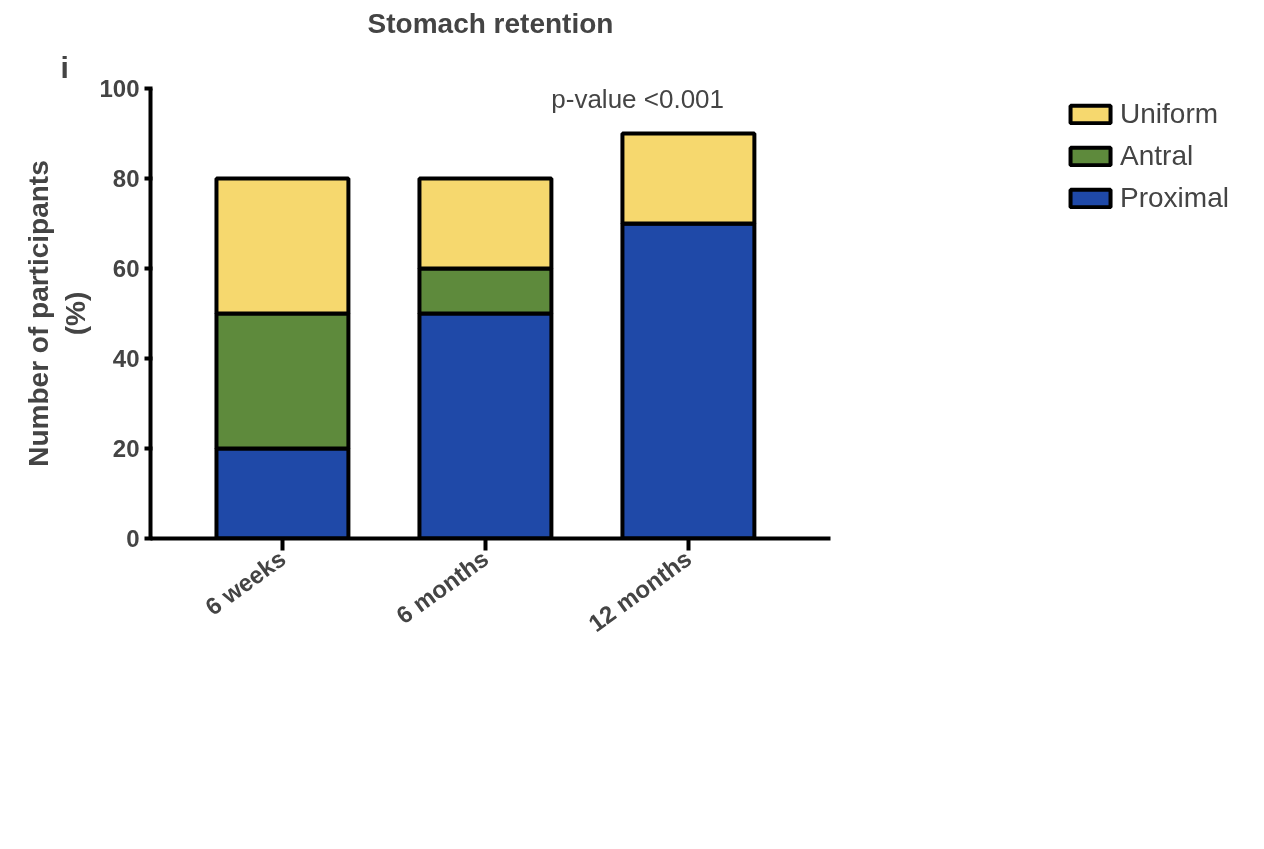 The height and width of the screenshot is (849, 1264). Describe the element at coordinates (1169, 114) in the screenshot. I see `legend-label: Uniform` at that location.